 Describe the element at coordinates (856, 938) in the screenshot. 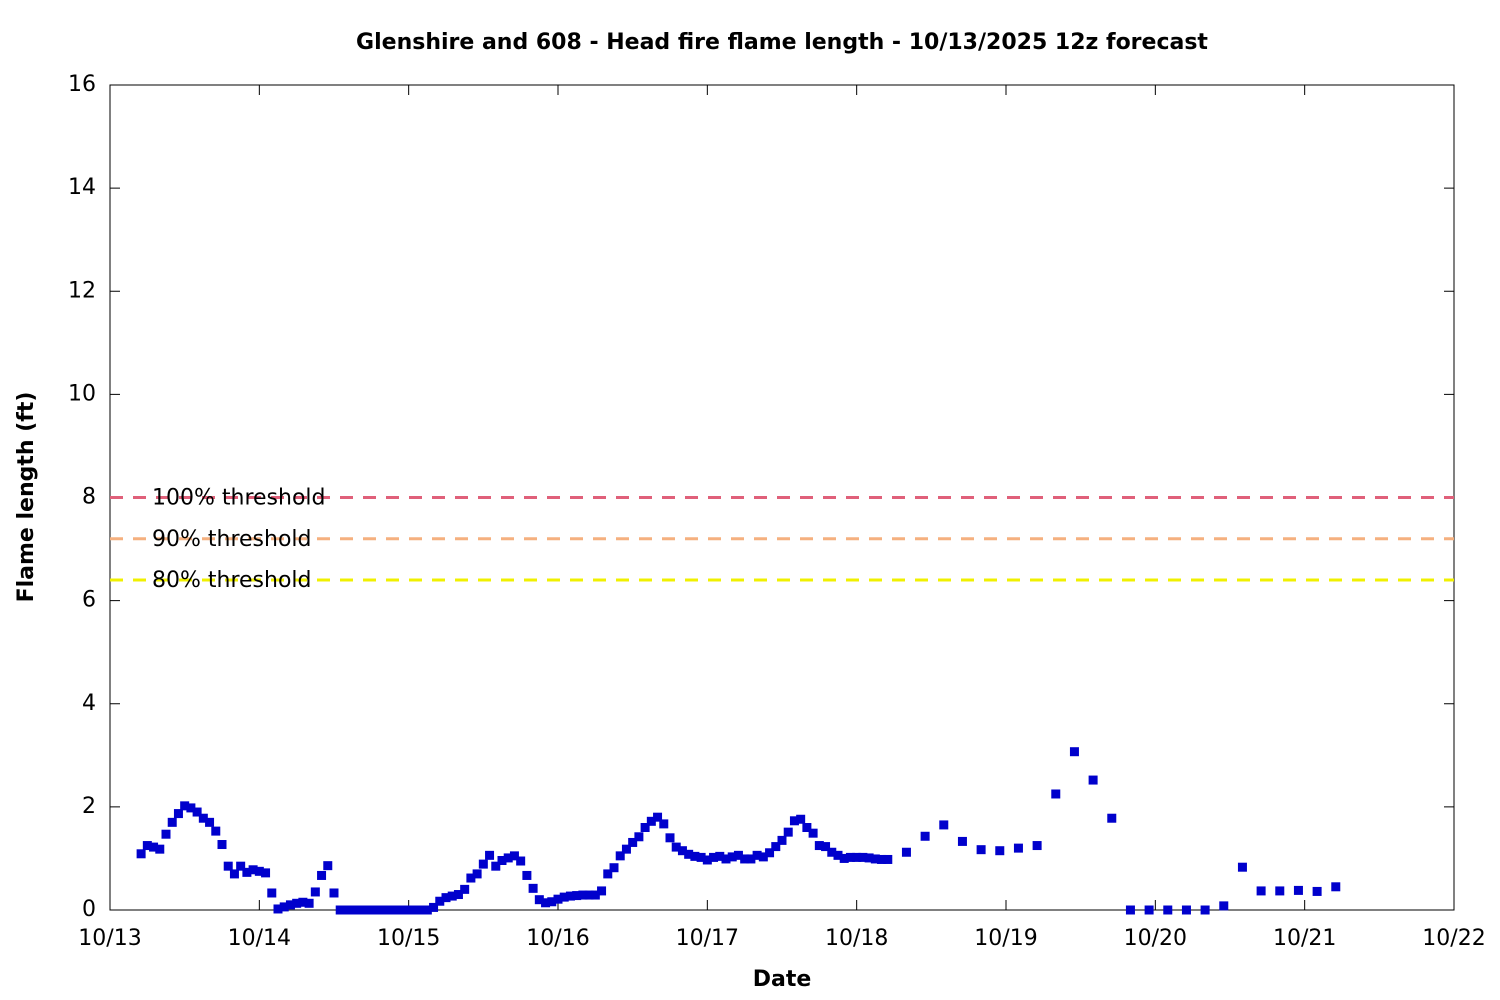

I see `x-tick-label: 10/18` at that location.